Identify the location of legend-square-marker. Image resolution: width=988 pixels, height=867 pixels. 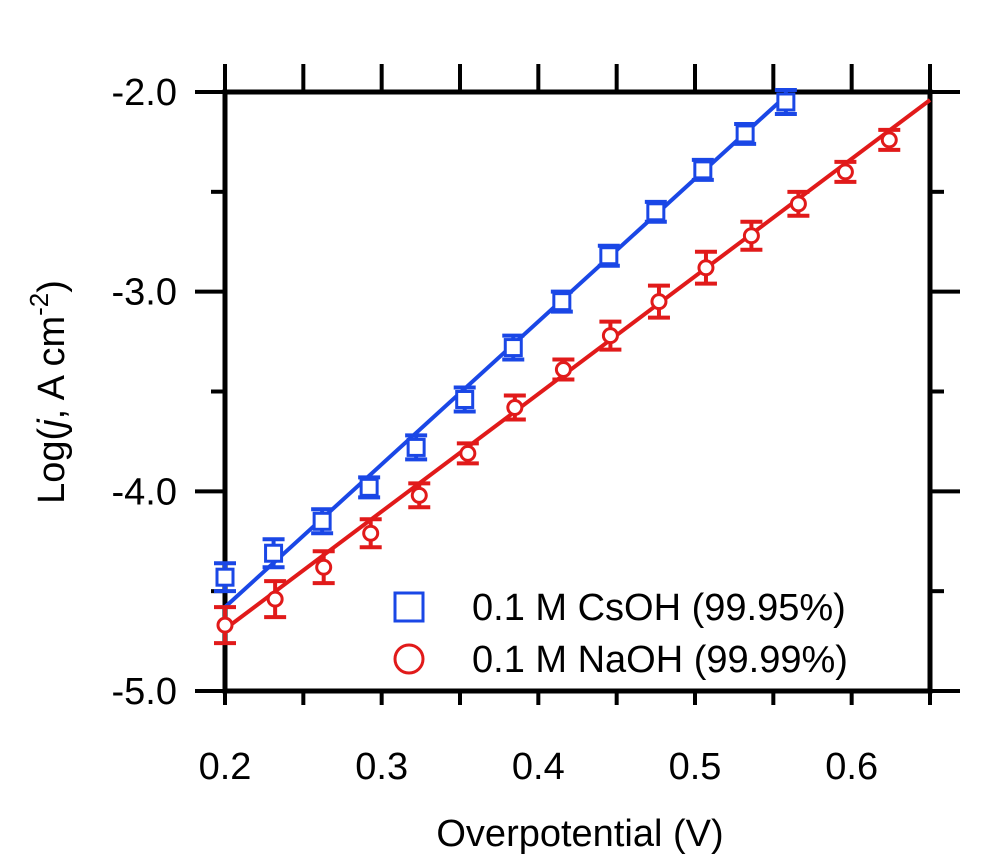
(409, 607).